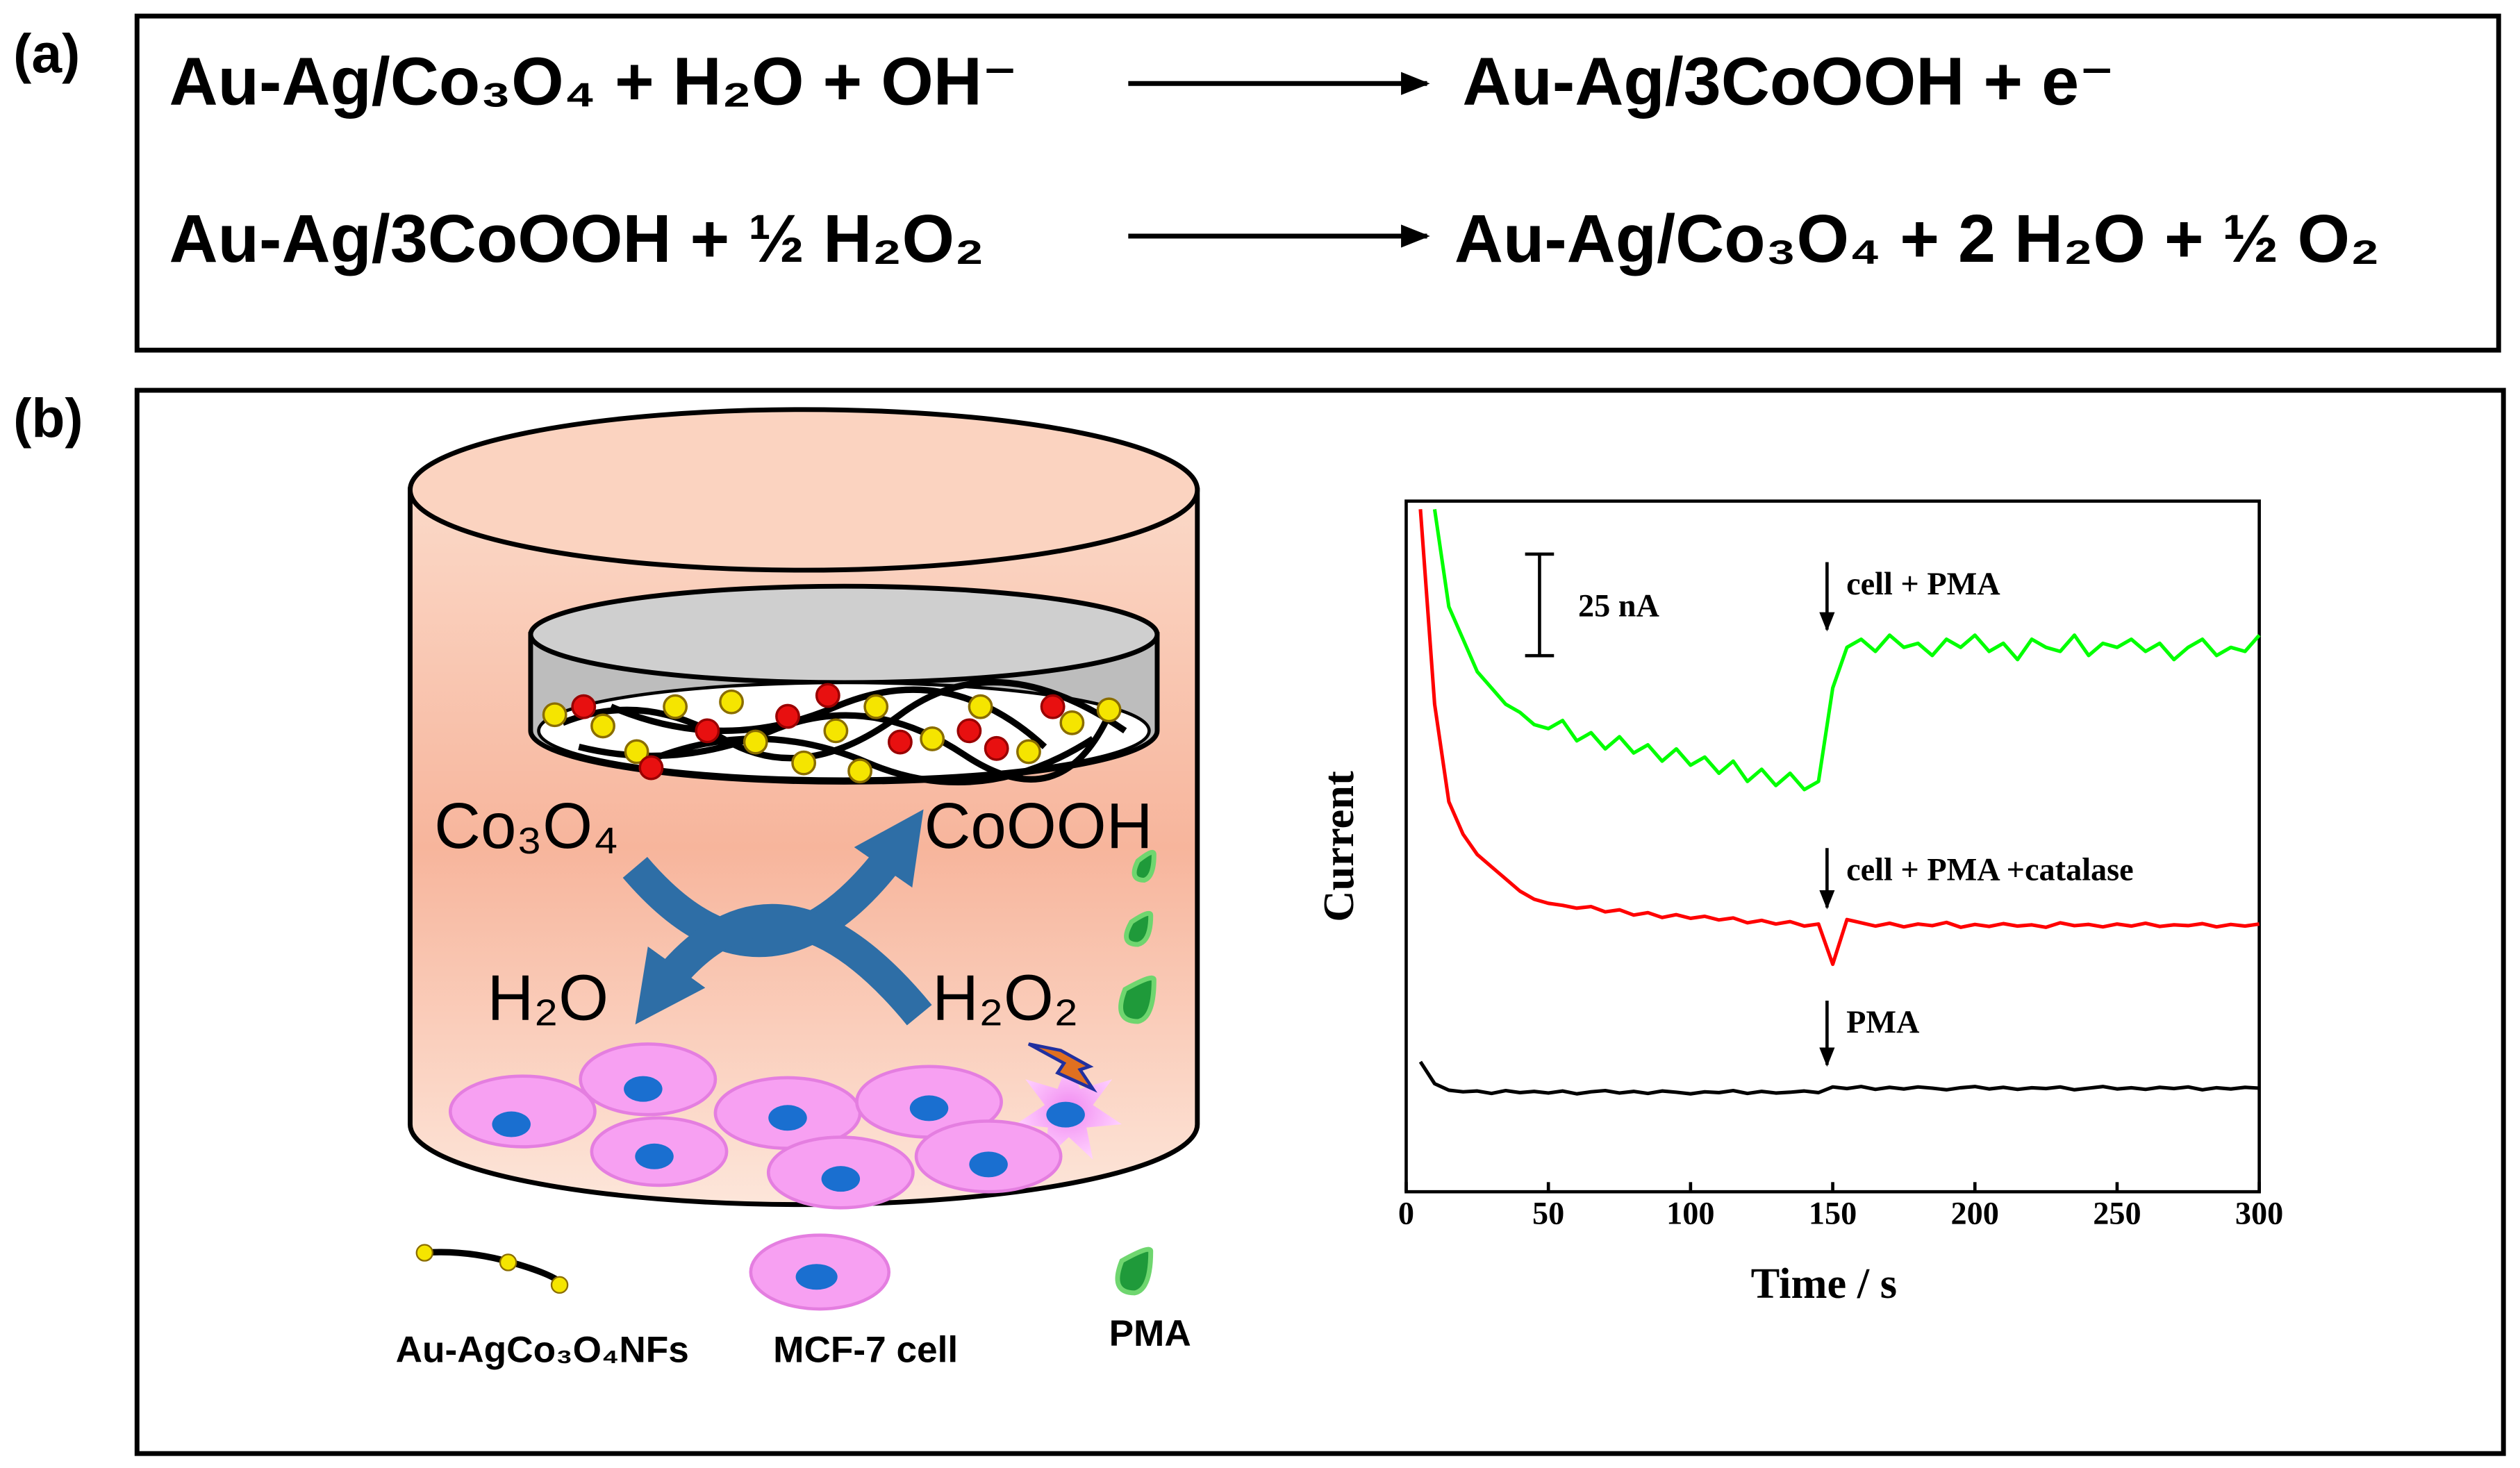 Image resolution: width=2520 pixels, height=1468 pixels. I want to click on annotation: cell + PMA, so click(1923, 584).